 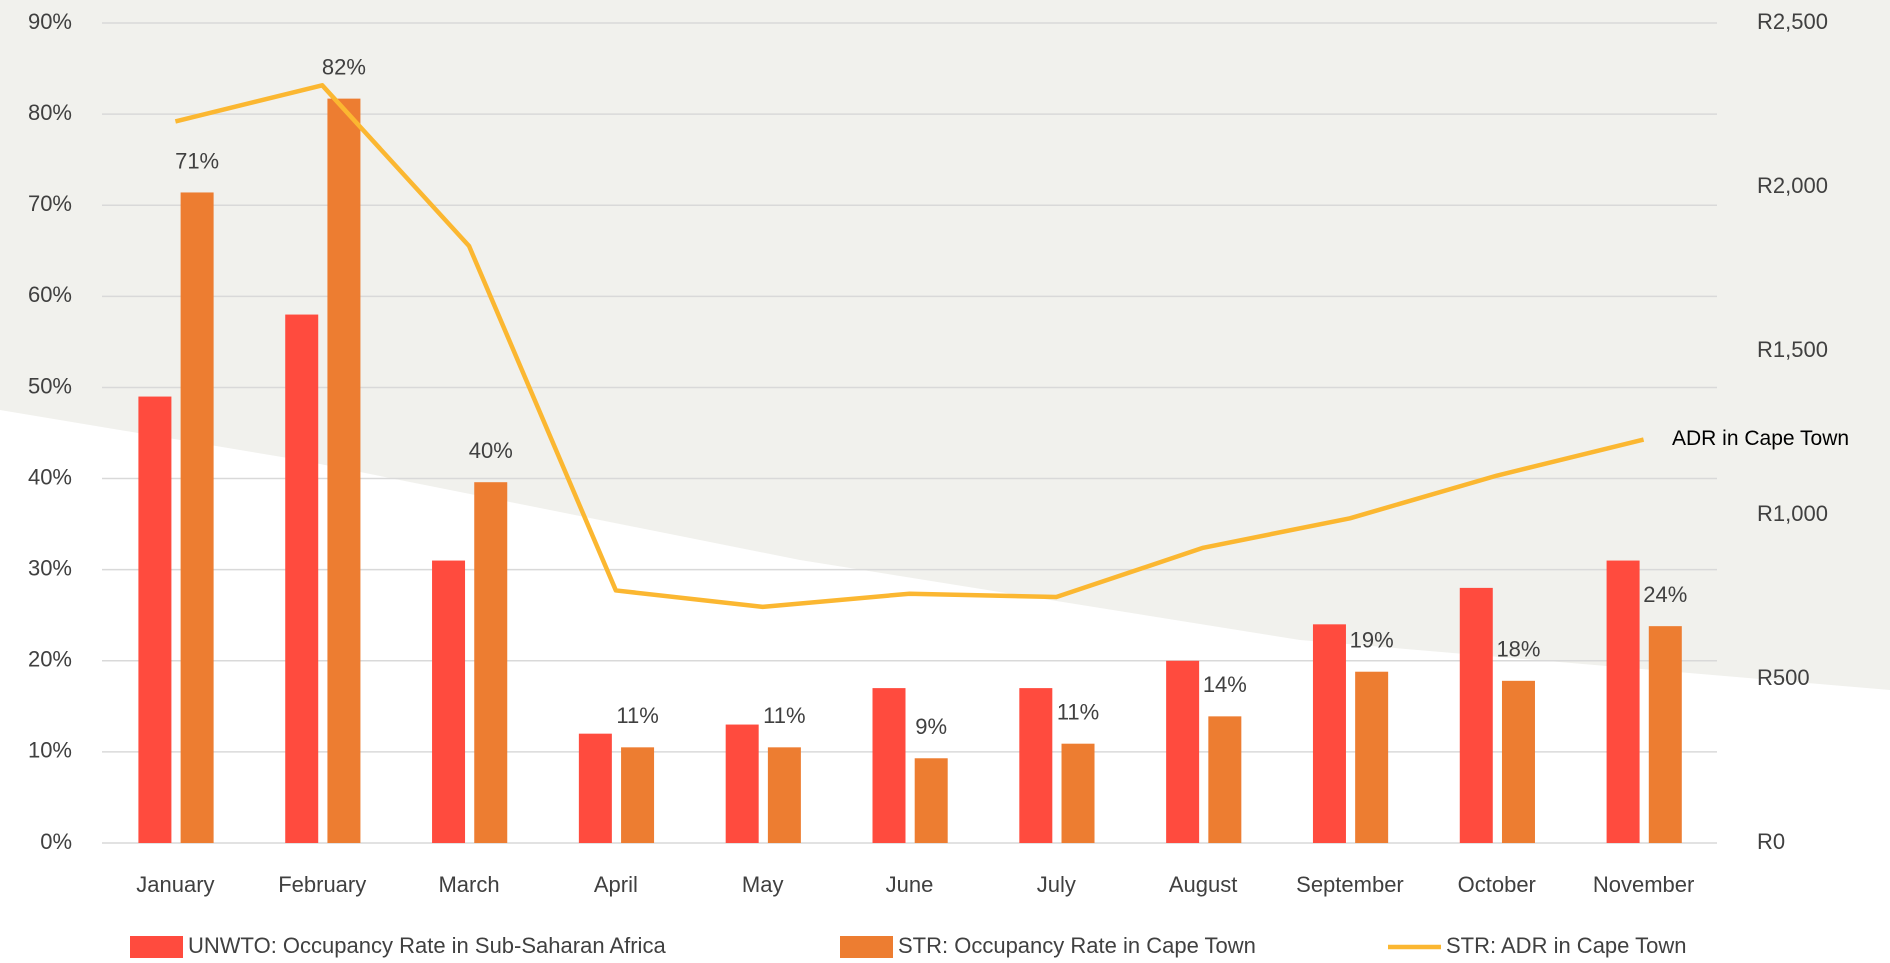 I want to click on y2-tick-label: R1,000, so click(x=1792, y=513).